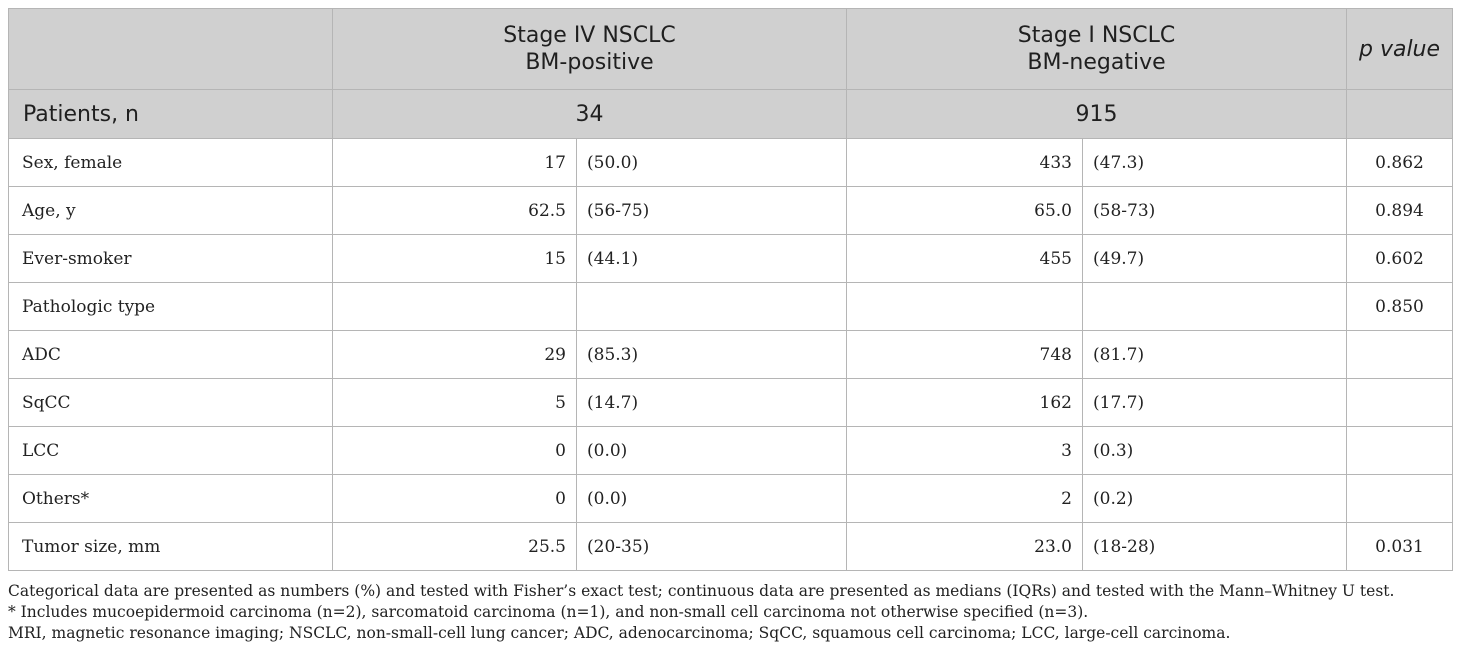 The height and width of the screenshot is (663, 1460). I want to click on table-row: Others* 0 (0.0) 2 (0.2), so click(731, 498).